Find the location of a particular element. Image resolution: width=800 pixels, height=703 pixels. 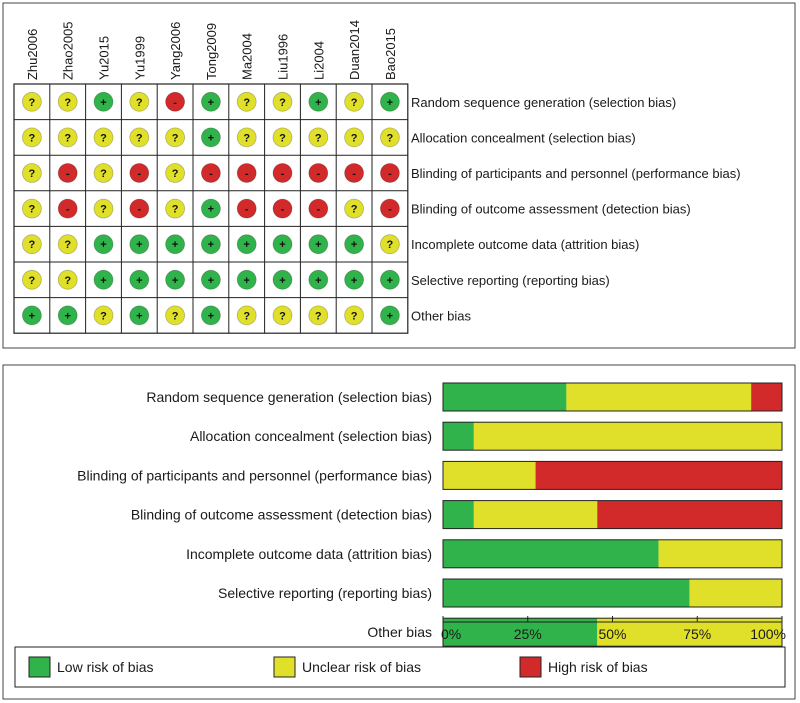

study-label: Duan2014 is located at coordinates (354, 50).